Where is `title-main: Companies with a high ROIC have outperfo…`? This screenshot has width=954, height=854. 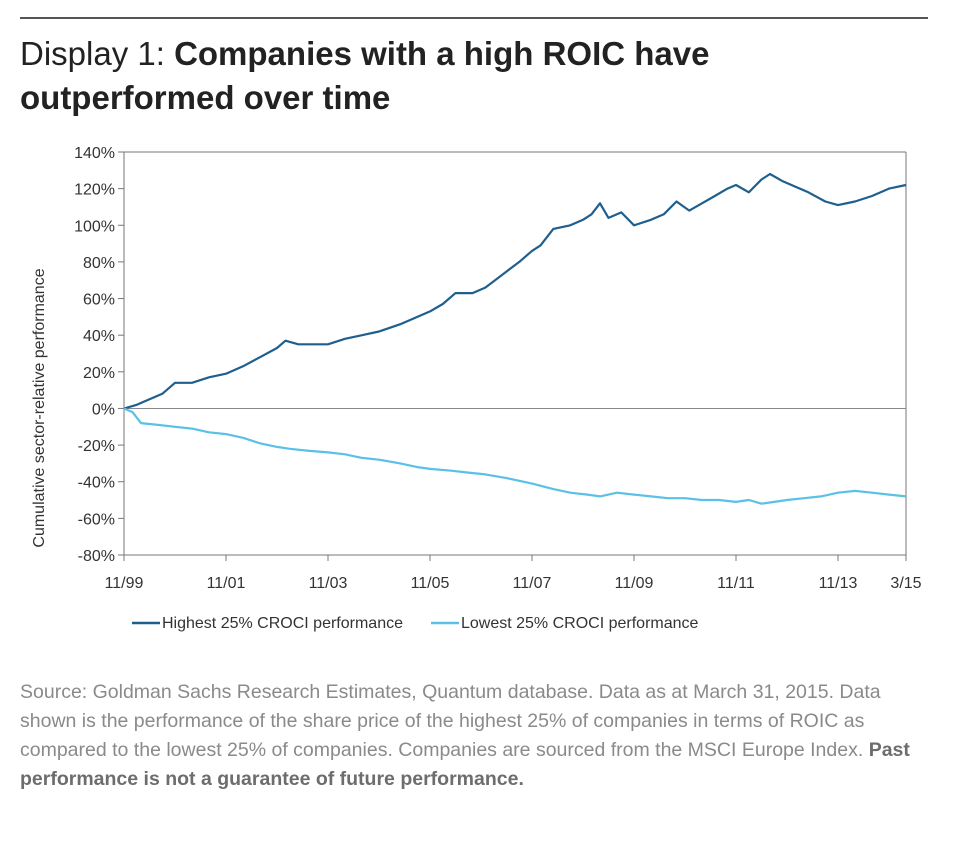
title-main: Companies with a high ROIC have outperfo… is located at coordinates (365, 75).